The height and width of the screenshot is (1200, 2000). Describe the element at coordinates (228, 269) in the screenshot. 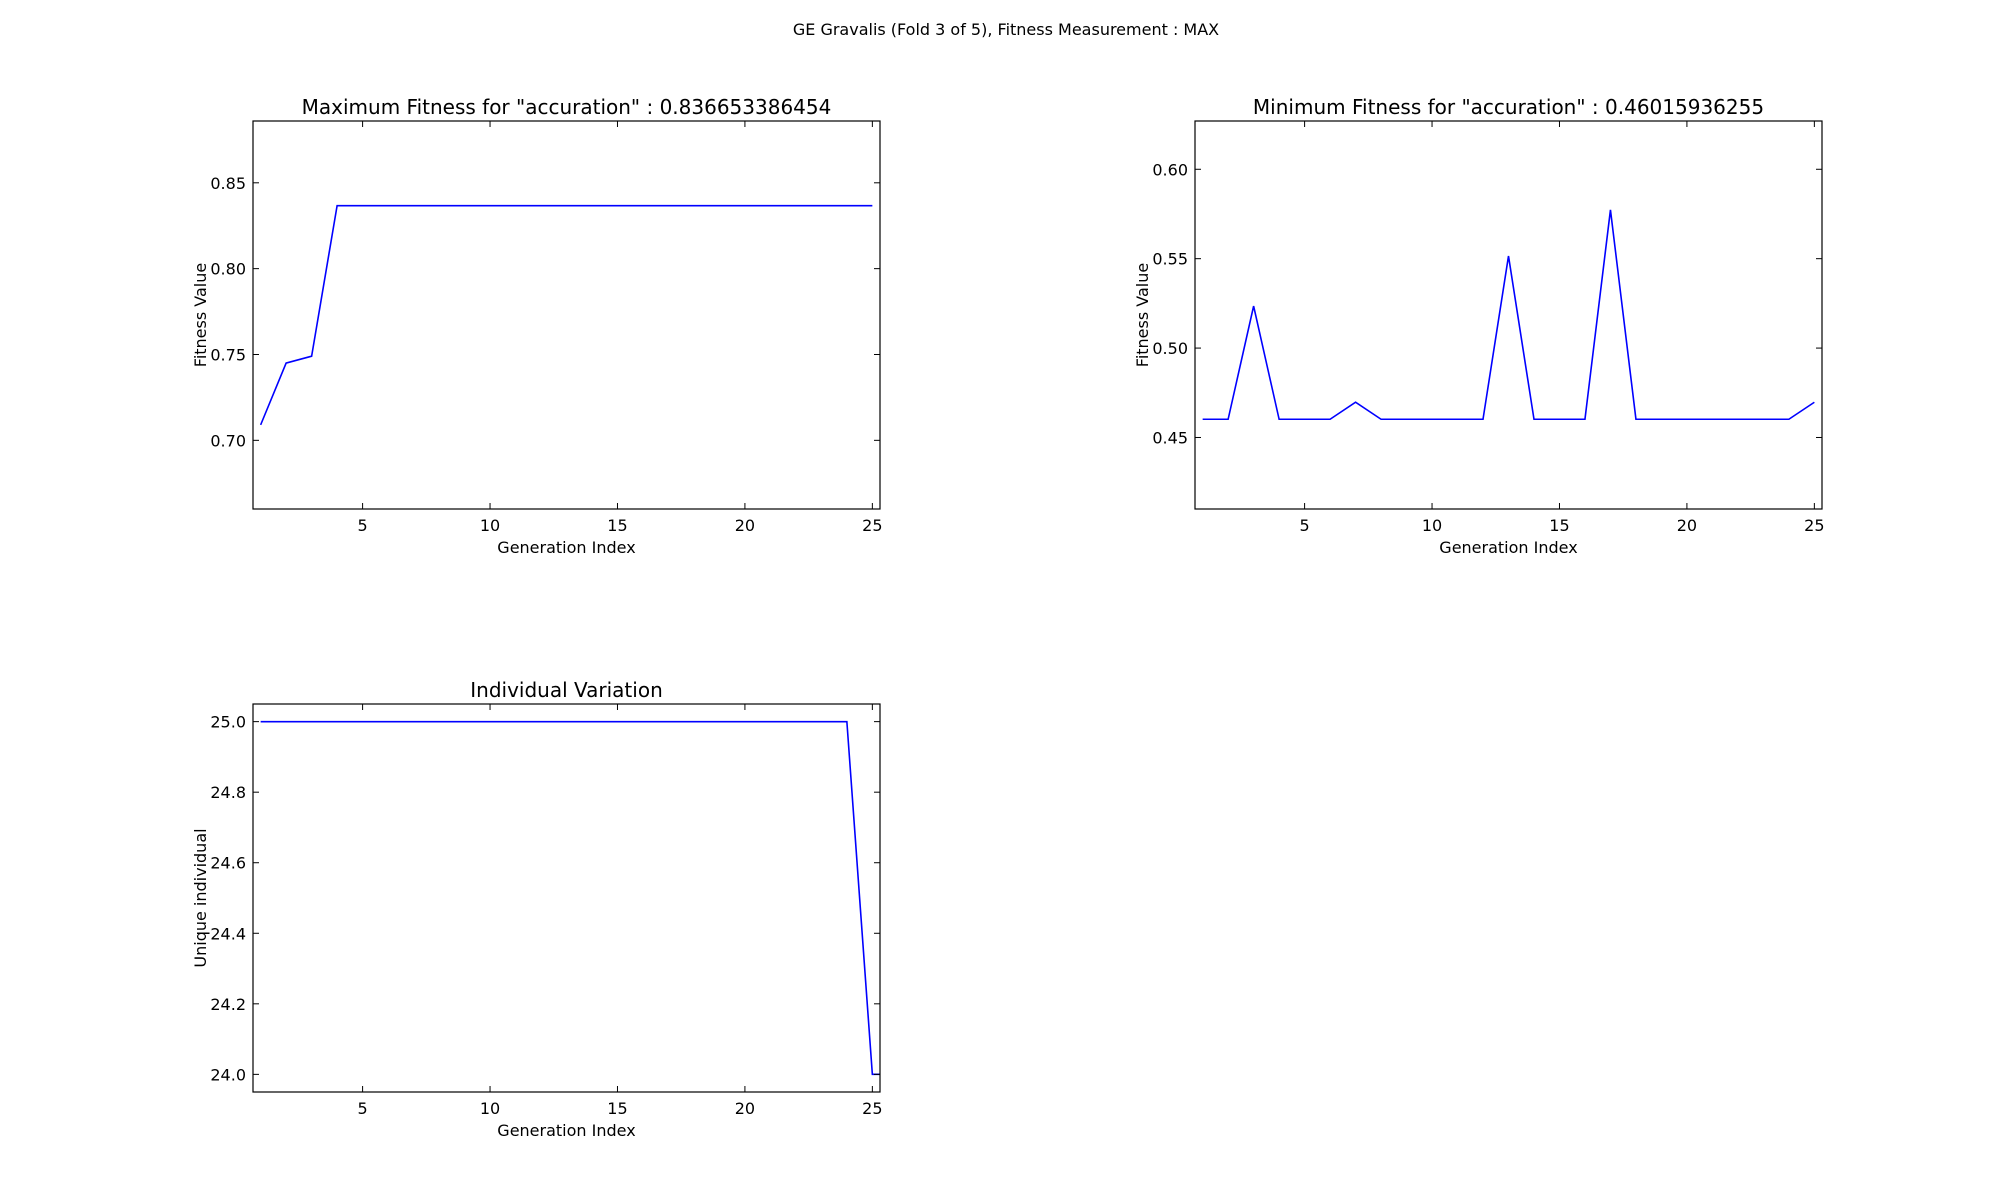

I see `y-tick-label: 0.80` at that location.